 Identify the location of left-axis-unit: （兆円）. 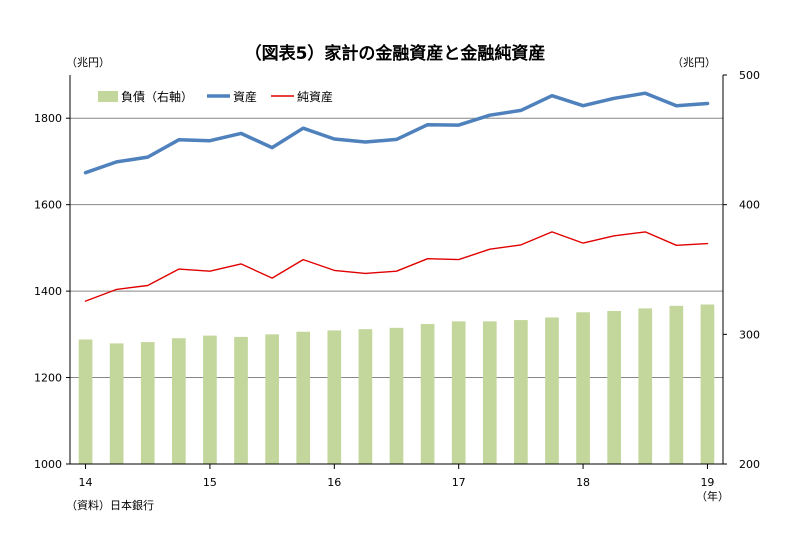
(88, 62).